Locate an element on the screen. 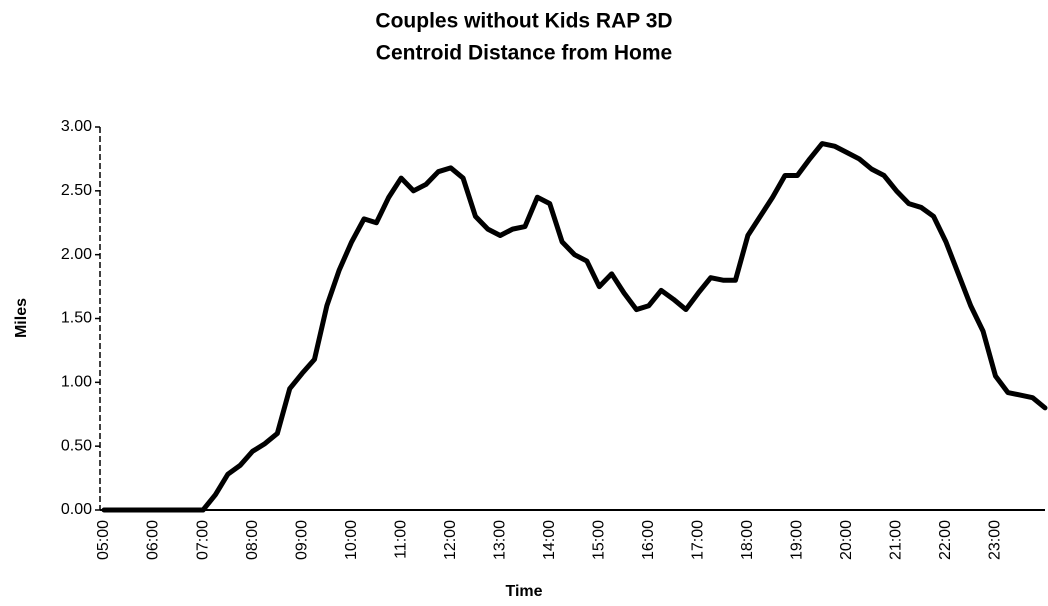 This screenshot has height=606, width=1048. chart-subtitle: Centroid Distance from Home is located at coordinates (524, 53).